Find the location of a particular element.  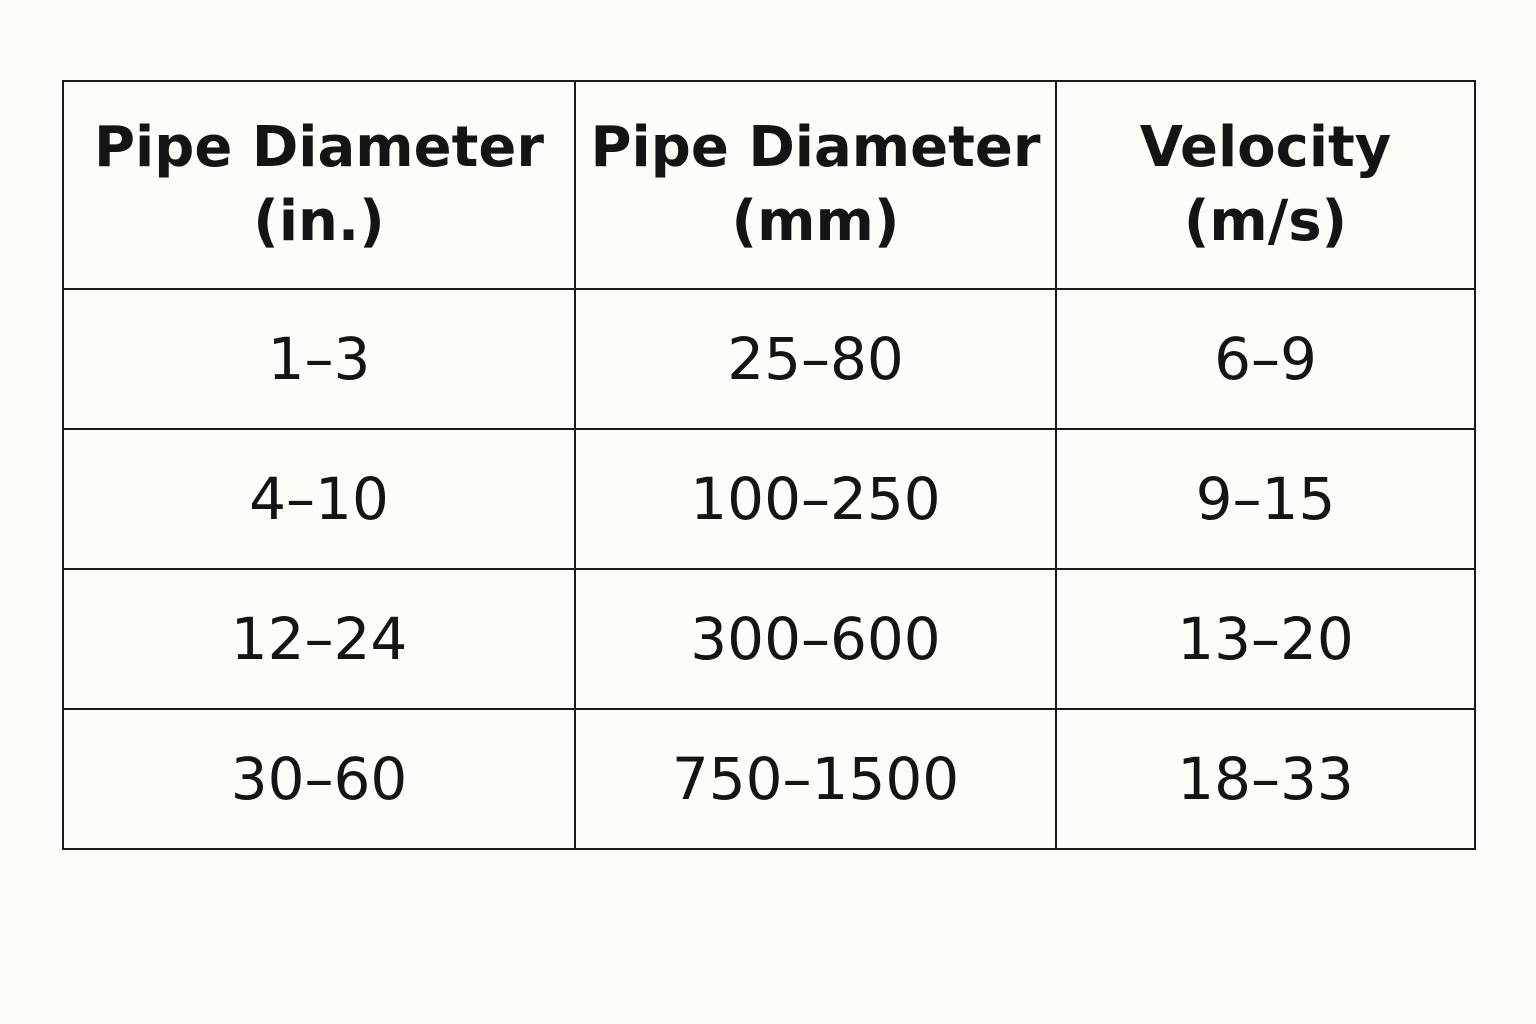

table-cell: 9–15 is located at coordinates (1265, 499).